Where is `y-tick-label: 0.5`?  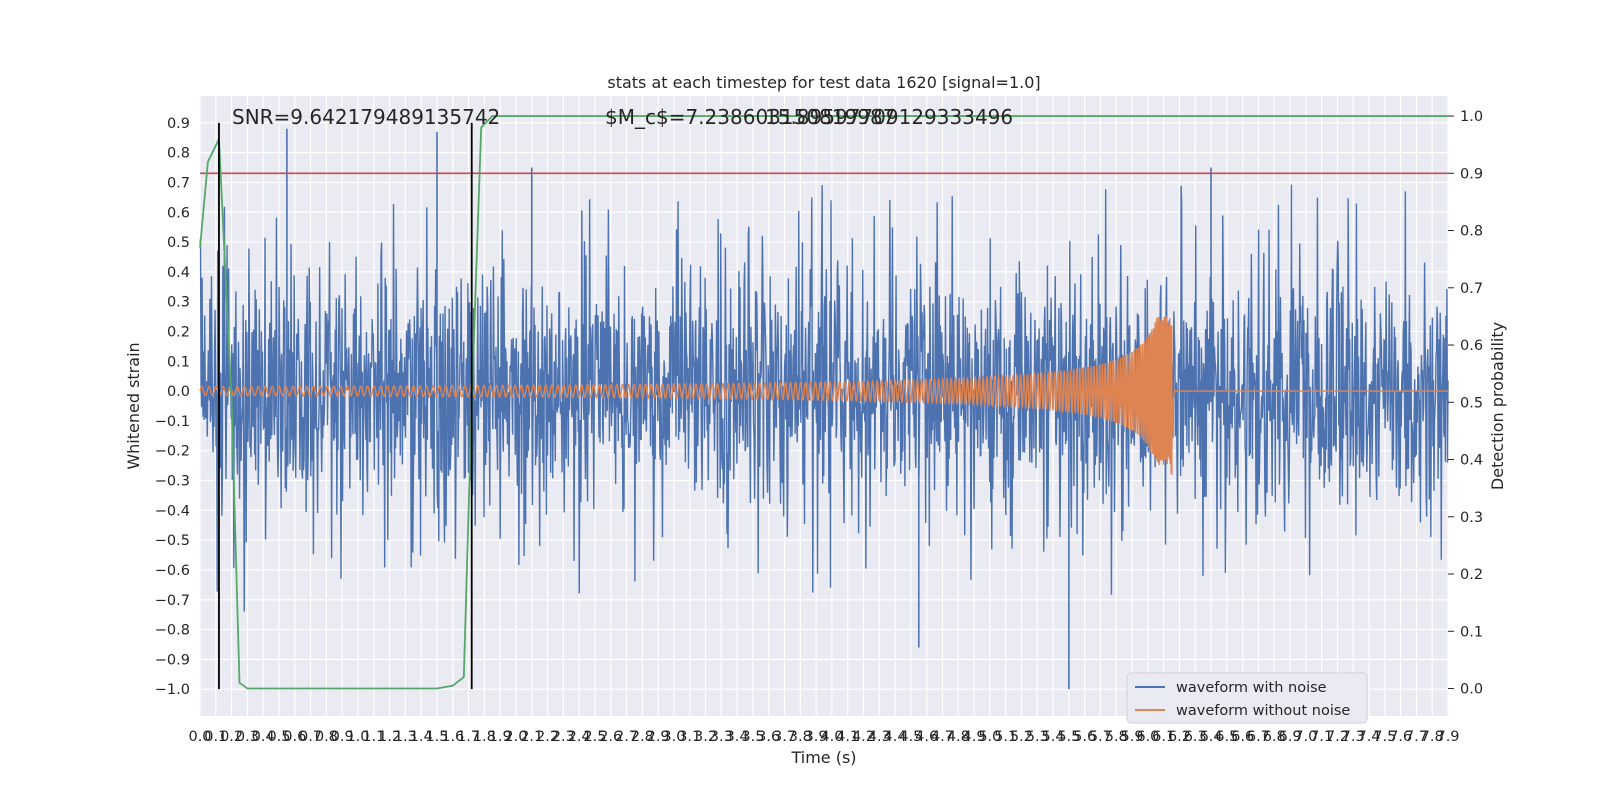 y-tick-label: 0.5 is located at coordinates (178, 243).